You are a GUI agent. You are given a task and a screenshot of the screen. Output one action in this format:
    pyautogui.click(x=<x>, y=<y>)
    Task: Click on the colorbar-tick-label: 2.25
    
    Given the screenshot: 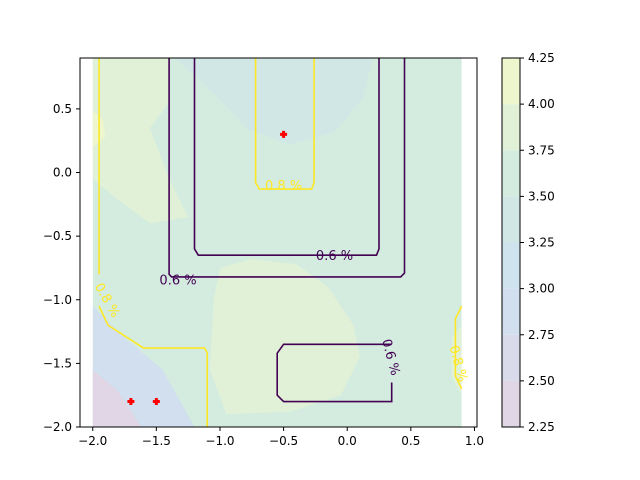 What is the action you would take?
    pyautogui.click(x=541, y=427)
    